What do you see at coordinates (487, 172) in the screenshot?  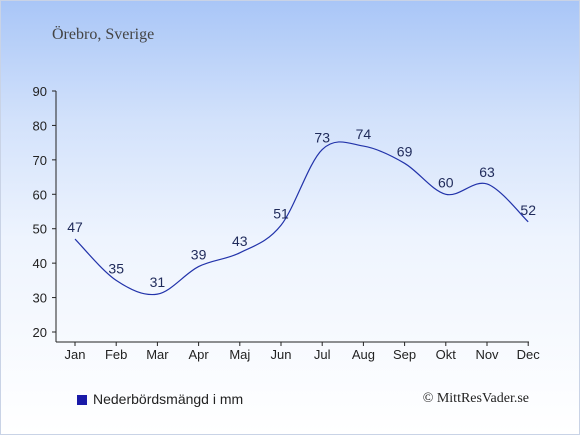 I see `data-label: 63` at bounding box center [487, 172].